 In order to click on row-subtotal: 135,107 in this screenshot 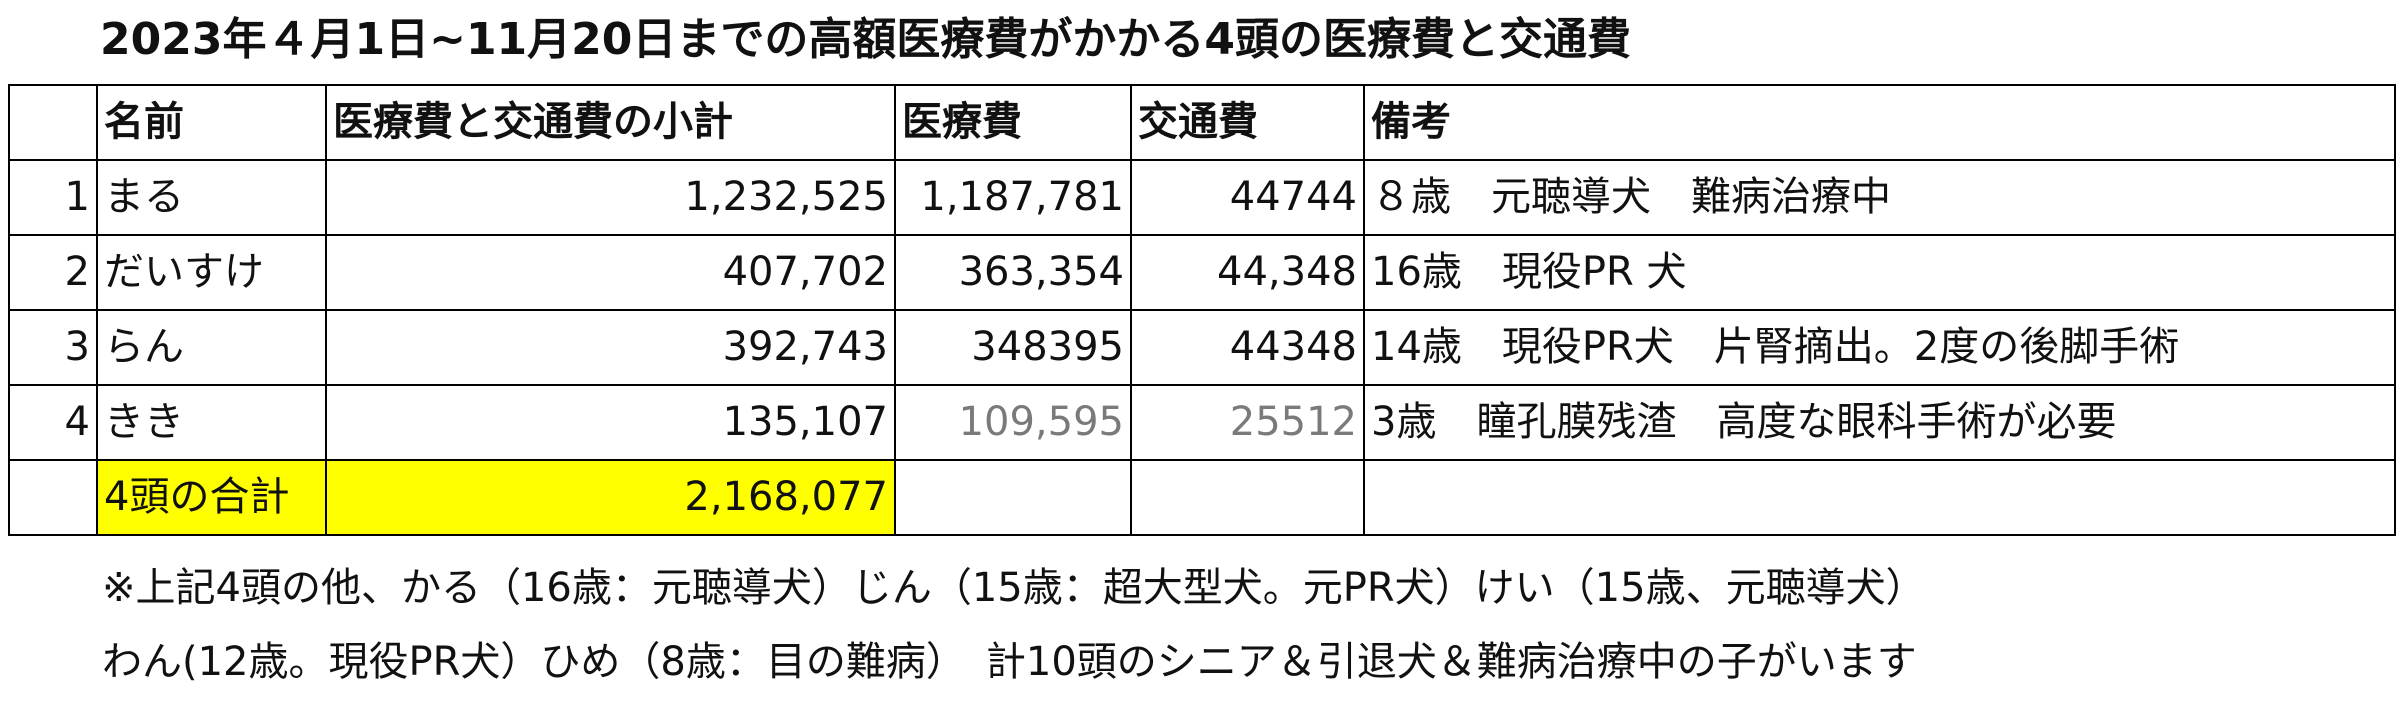, I will do `click(610, 422)`.